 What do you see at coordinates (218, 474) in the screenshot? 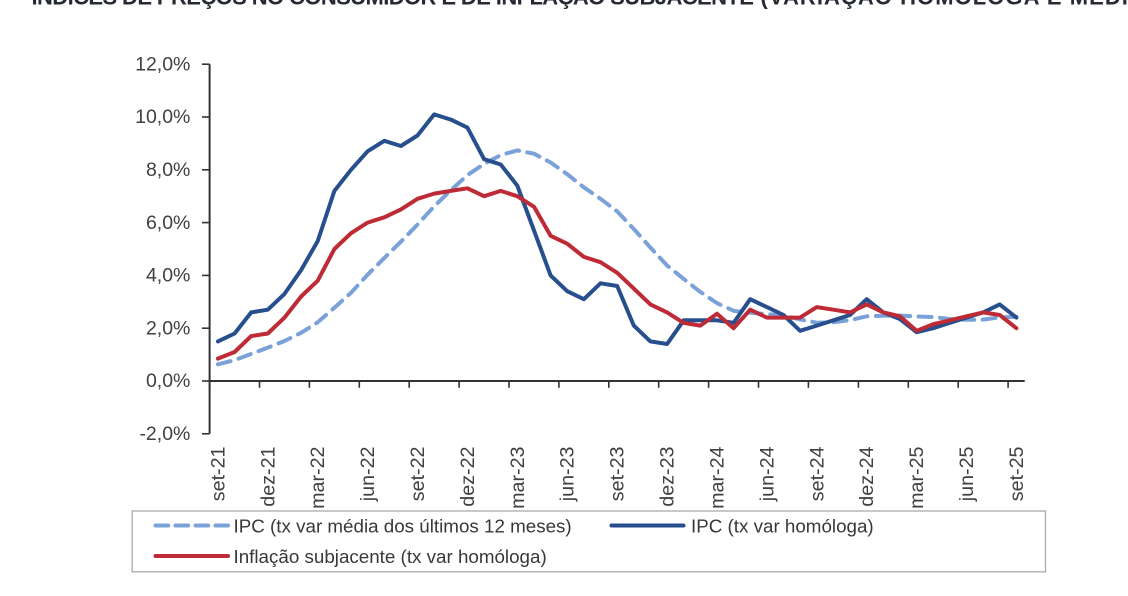
I see `svg-text: set-21` at bounding box center [218, 474].